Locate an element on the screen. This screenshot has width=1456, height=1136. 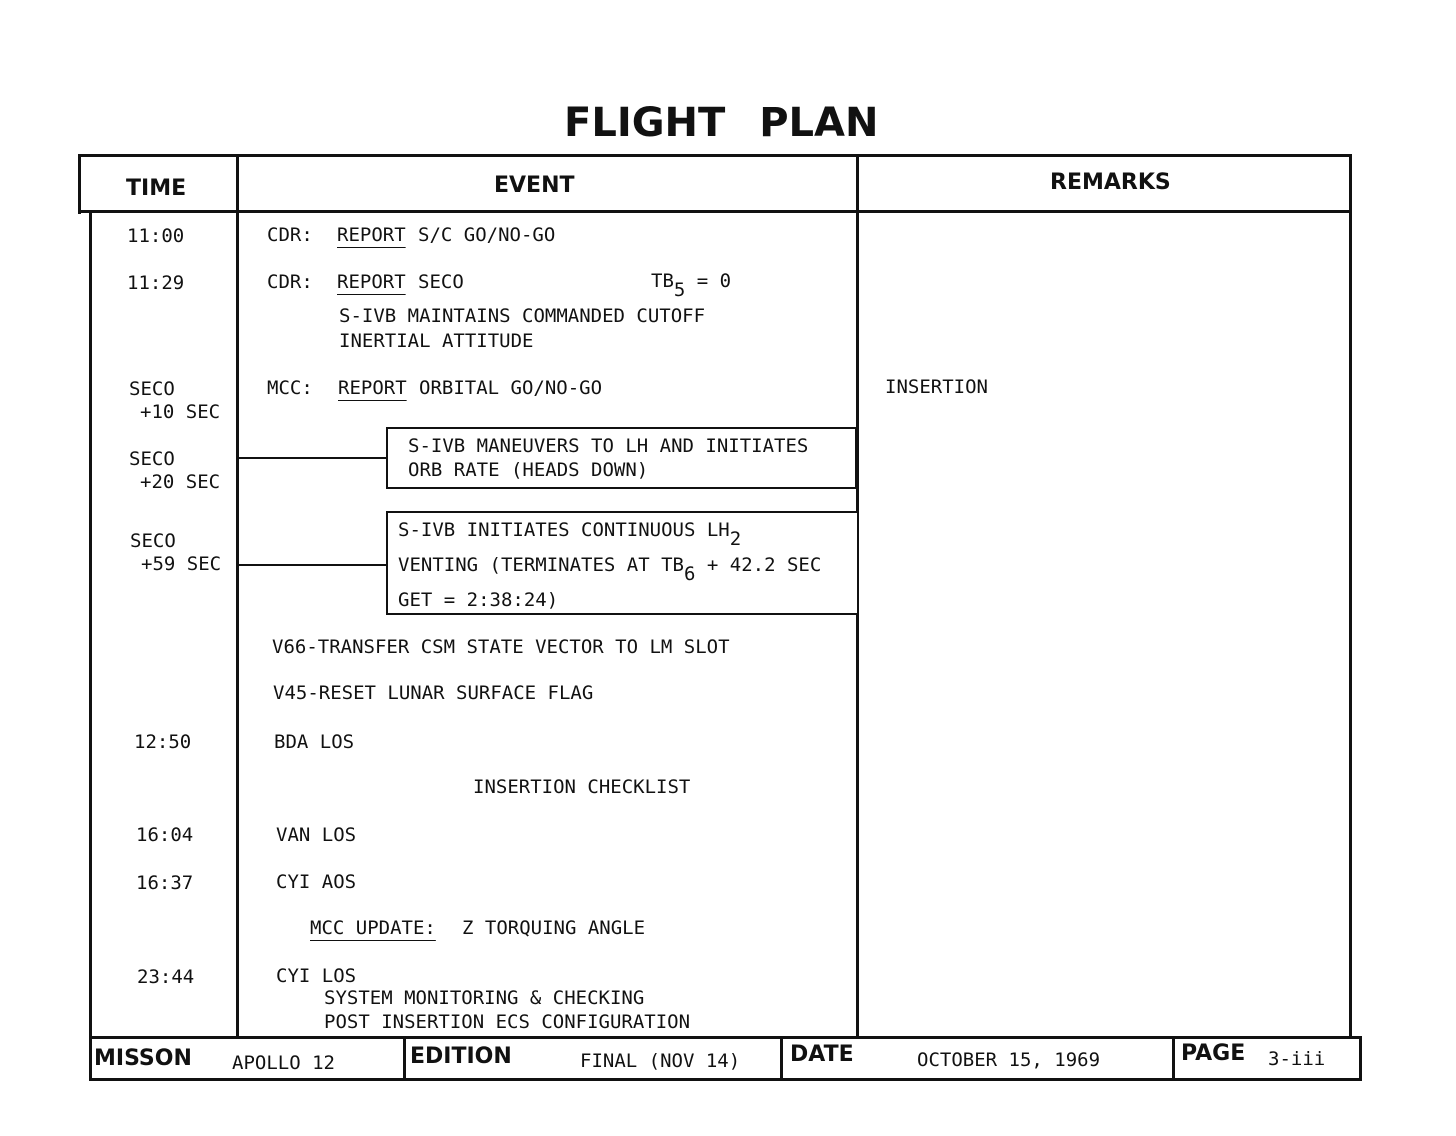
page-label: PAGE is located at coordinates (1213, 1053).